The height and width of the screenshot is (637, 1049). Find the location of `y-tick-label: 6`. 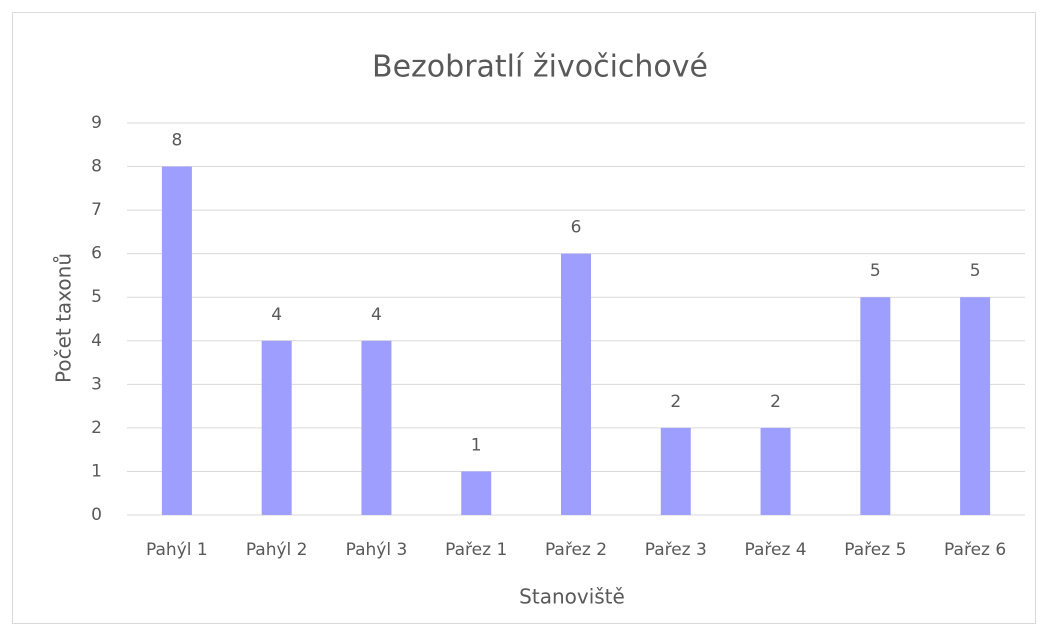

y-tick-label: 6 is located at coordinates (96, 254).